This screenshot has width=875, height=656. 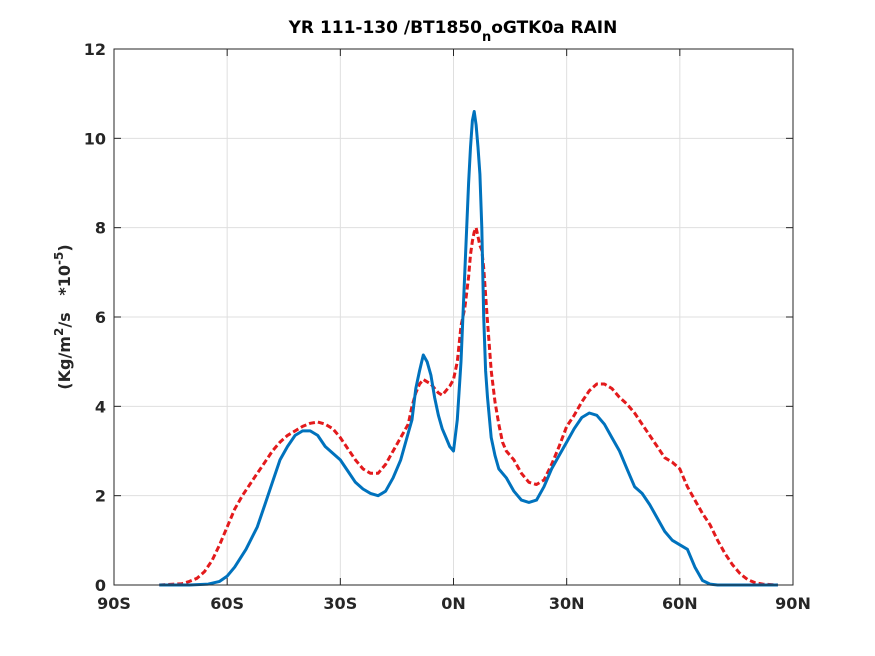 I want to click on chart-title-tail: oGTK0a RAIN, so click(x=554, y=28).